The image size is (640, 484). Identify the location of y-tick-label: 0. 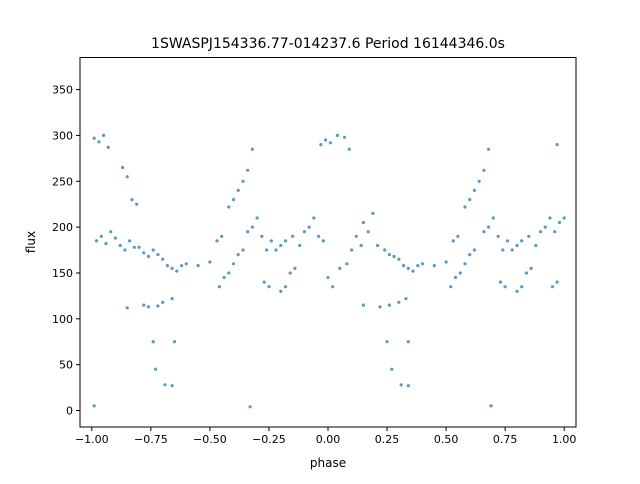
(69, 410).